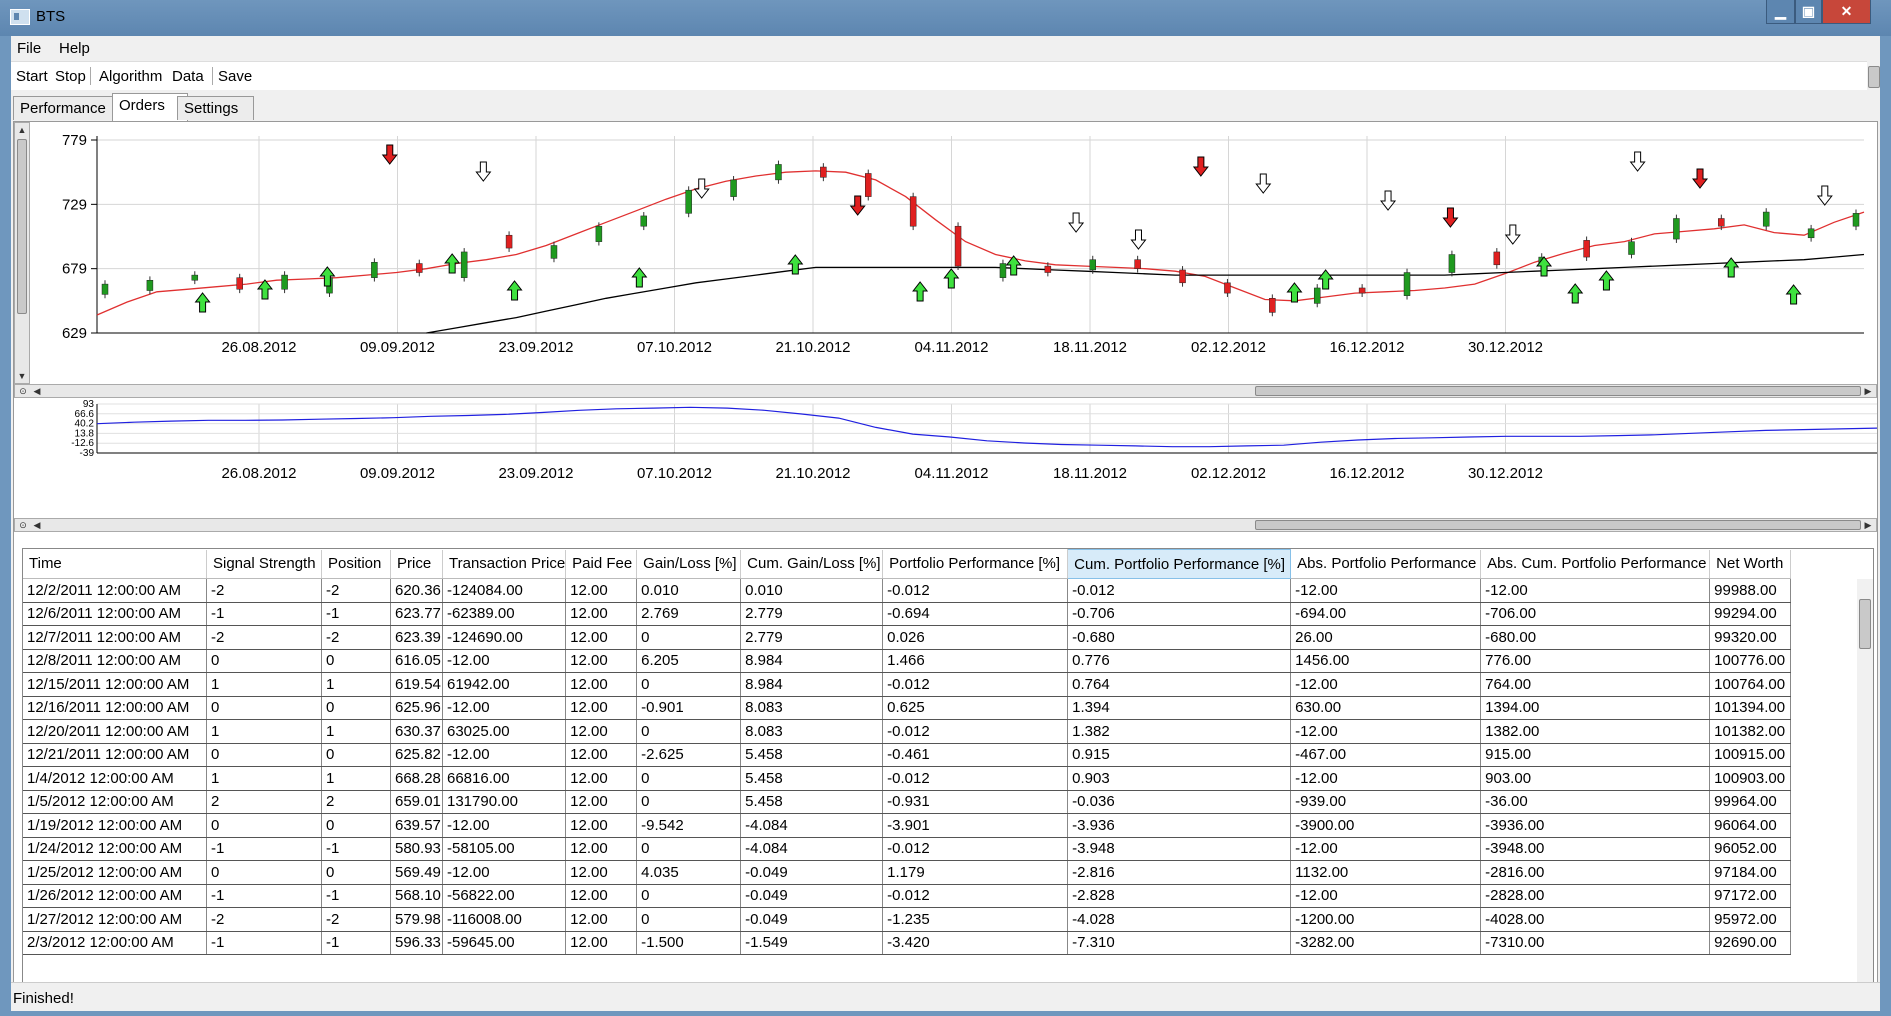 Image resolution: width=1891 pixels, height=1016 pixels. What do you see at coordinates (504, 943) in the screenshot?
I see `table-cell: -59645.00` at bounding box center [504, 943].